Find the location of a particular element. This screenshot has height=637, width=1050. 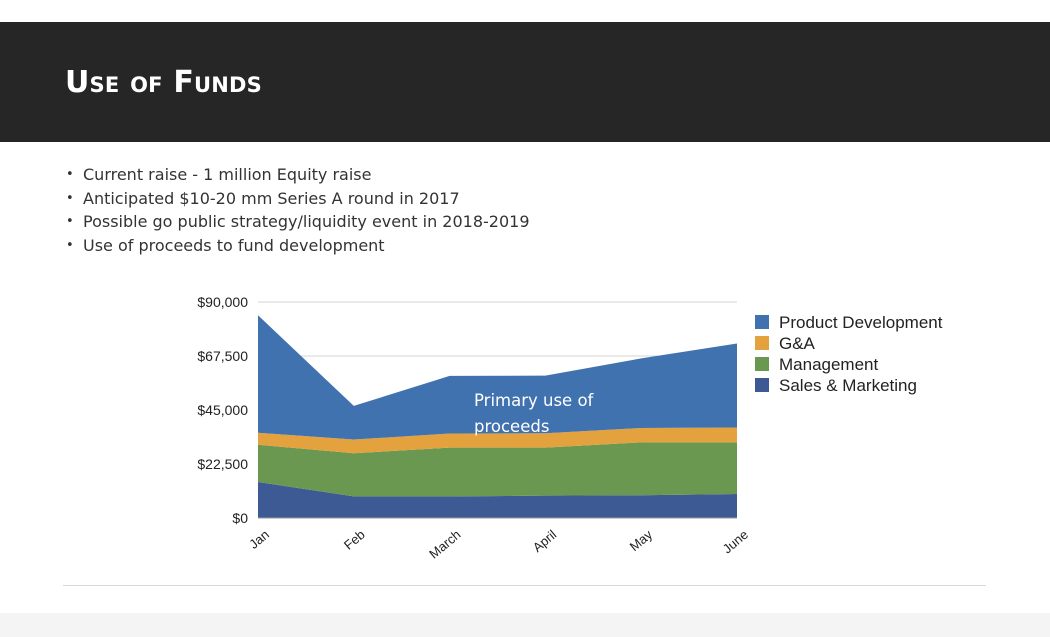

y-tick-label: $0 is located at coordinates (240, 518).